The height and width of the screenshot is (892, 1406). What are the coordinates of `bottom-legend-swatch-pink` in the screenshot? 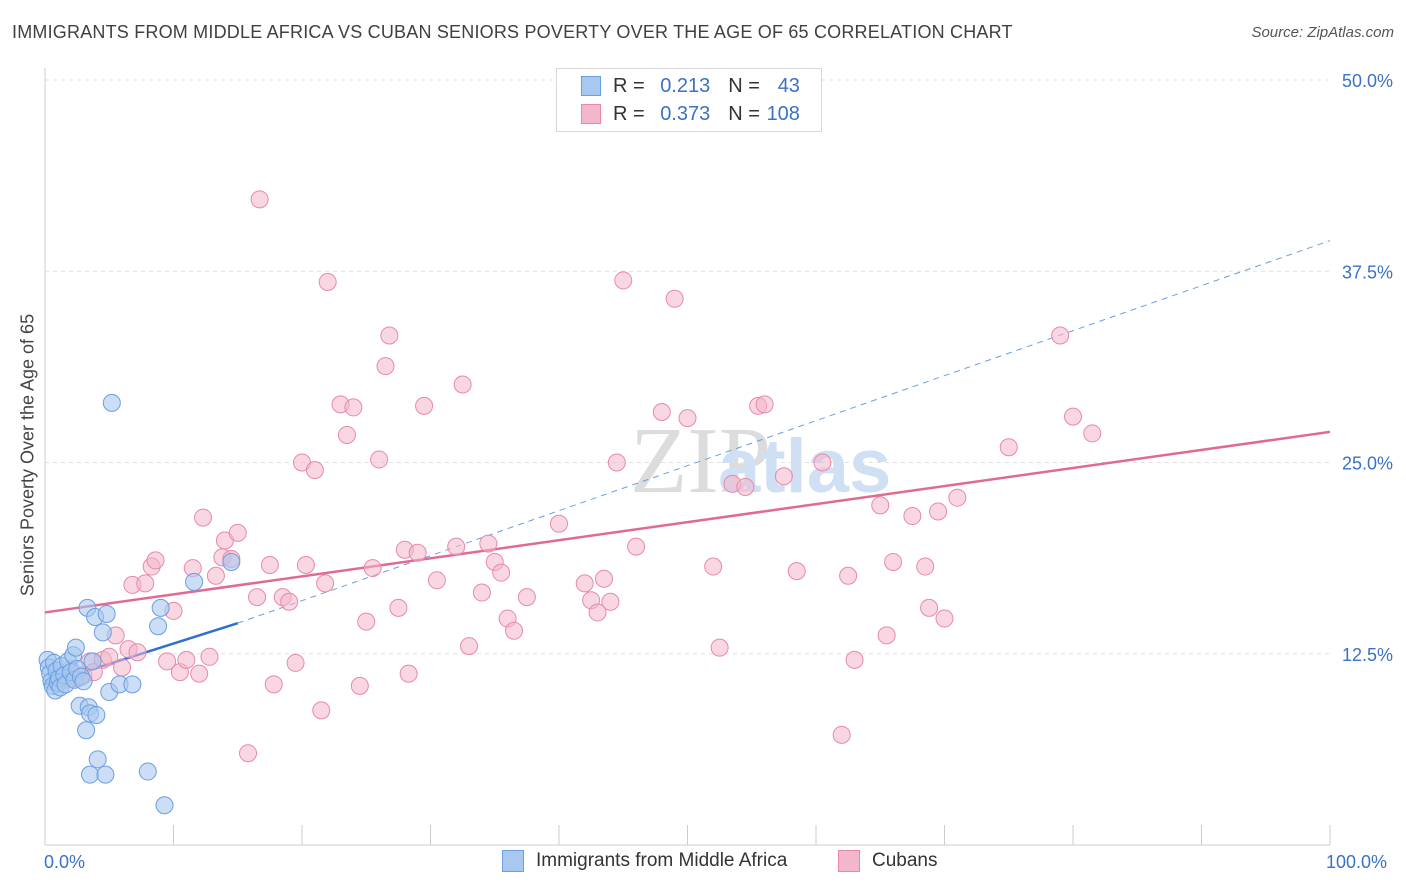 It's located at (849, 861).